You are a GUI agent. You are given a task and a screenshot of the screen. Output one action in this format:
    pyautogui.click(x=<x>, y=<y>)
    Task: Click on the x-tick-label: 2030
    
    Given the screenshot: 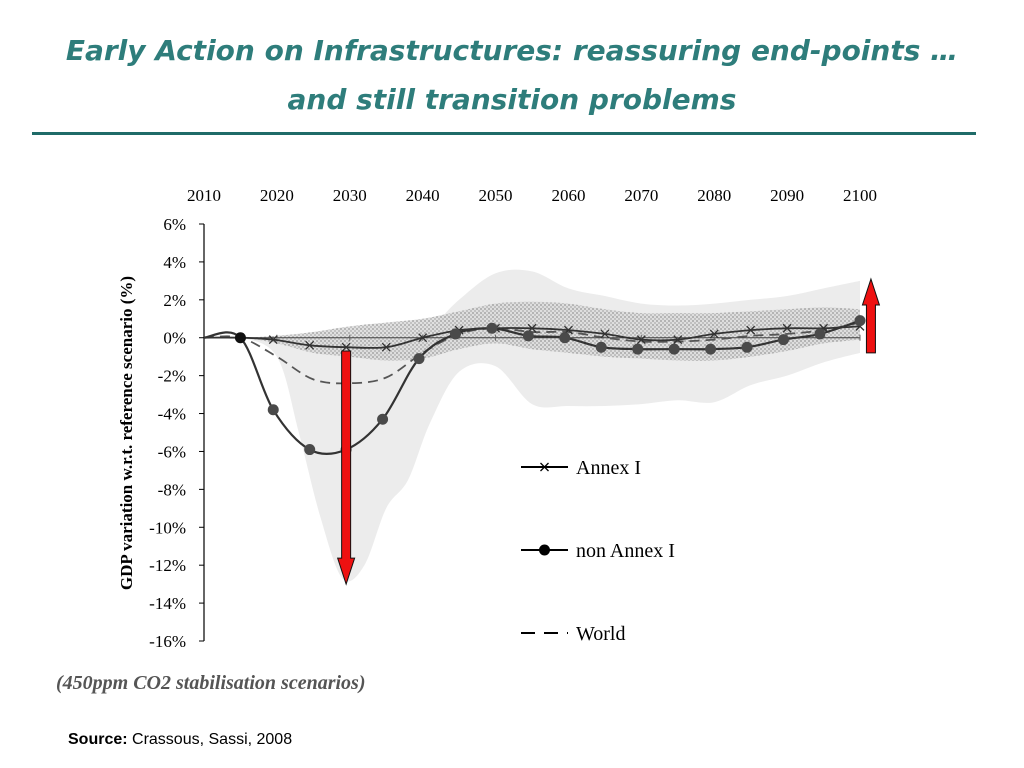 What is the action you would take?
    pyautogui.click(x=350, y=195)
    